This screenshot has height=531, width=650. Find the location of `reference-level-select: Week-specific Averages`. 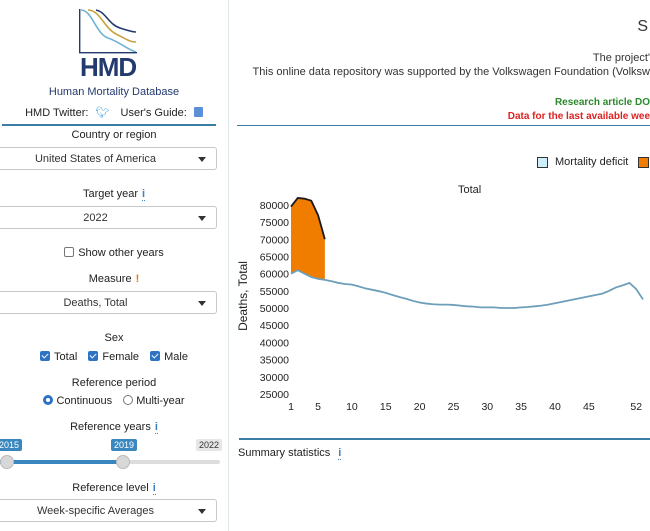

reference-level-select: Week-specific Averages is located at coordinates (108, 510).